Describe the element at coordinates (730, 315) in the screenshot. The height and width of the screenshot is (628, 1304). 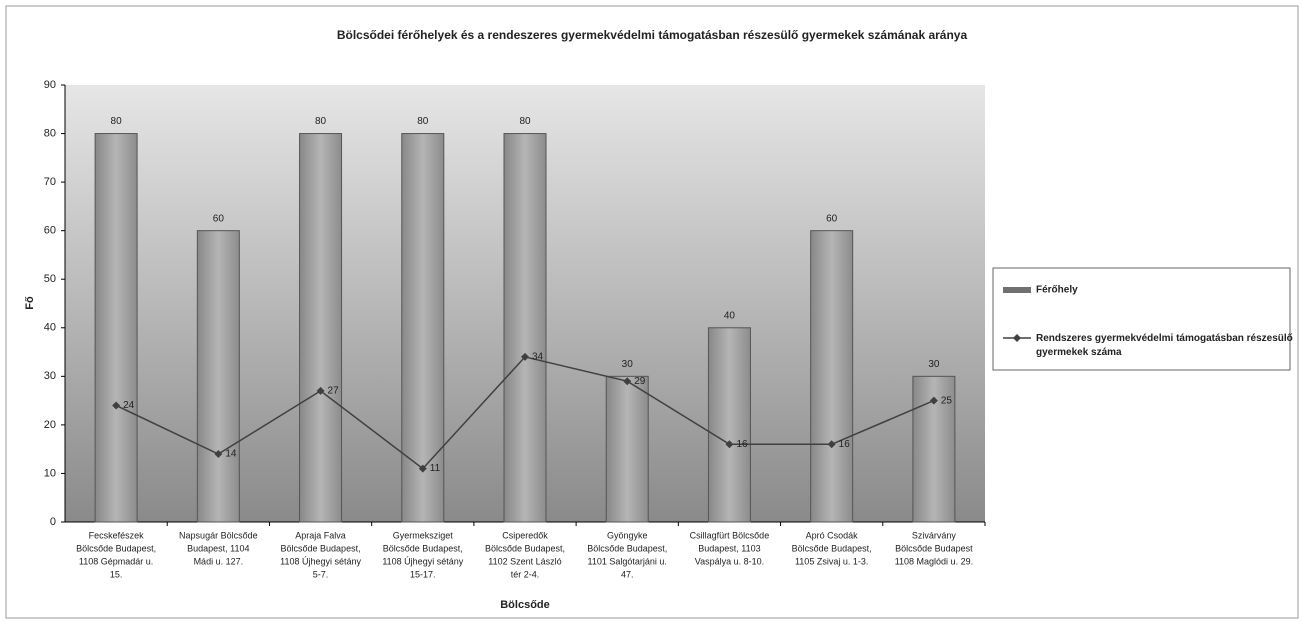
I see `bar-label: 40` at that location.